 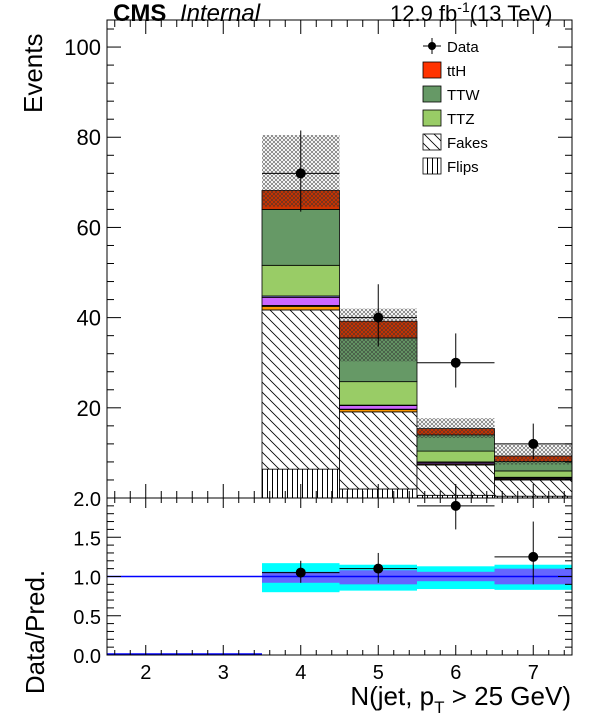 I want to click on legend-ttz-swatch, so click(x=432, y=118).